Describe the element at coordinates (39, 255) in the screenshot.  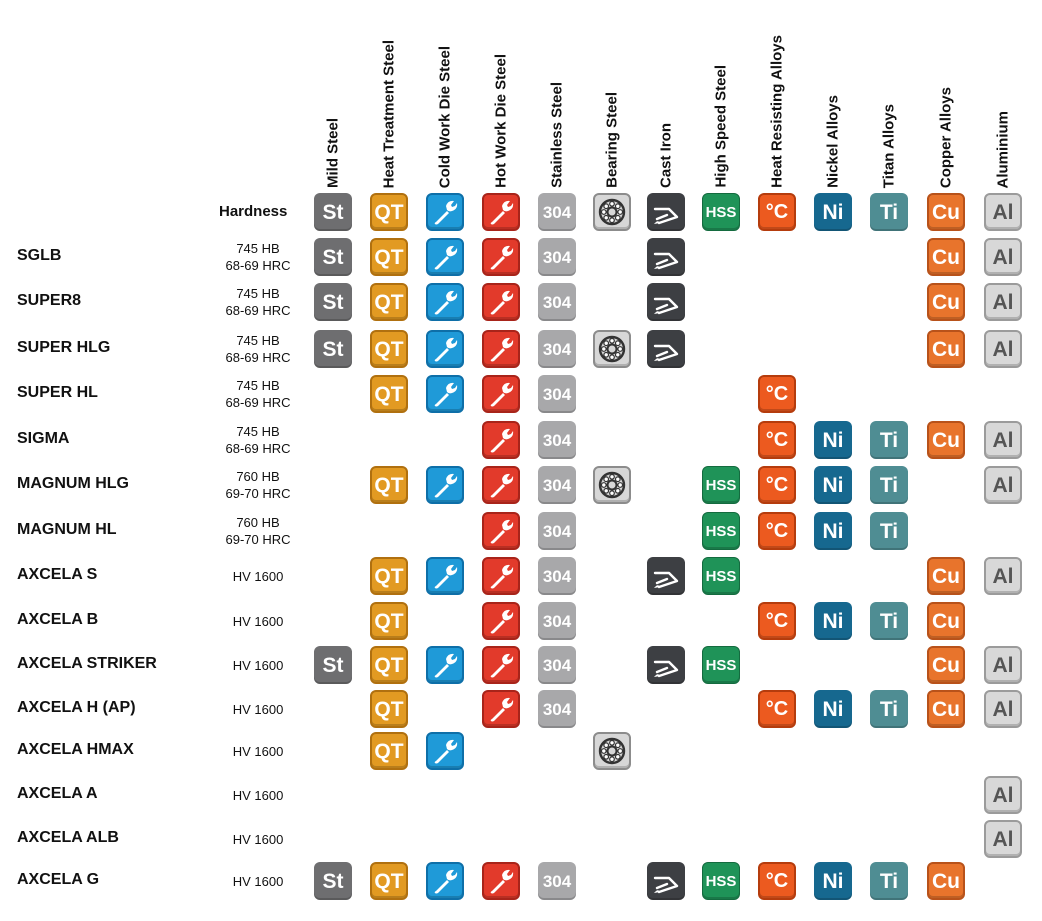
I see `row-name: SGLB` at that location.